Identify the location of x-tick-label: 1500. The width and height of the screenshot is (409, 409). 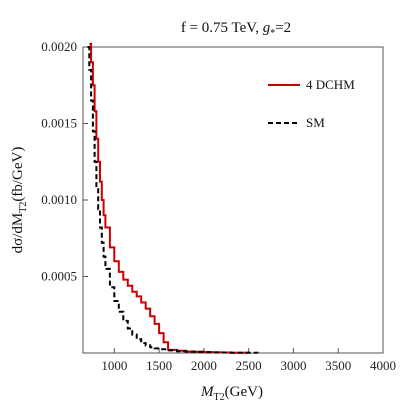
(159, 365).